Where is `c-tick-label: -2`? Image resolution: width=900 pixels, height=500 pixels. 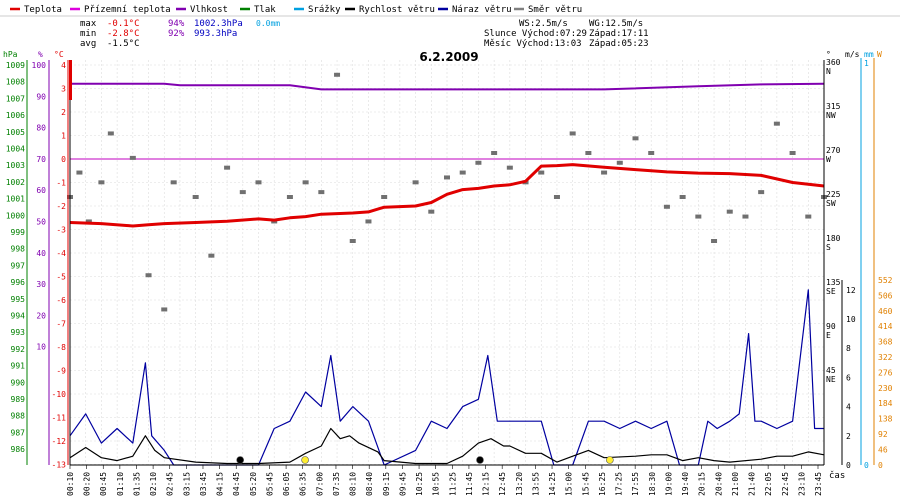
c-tick-label: -2 is located at coordinates (61, 206).